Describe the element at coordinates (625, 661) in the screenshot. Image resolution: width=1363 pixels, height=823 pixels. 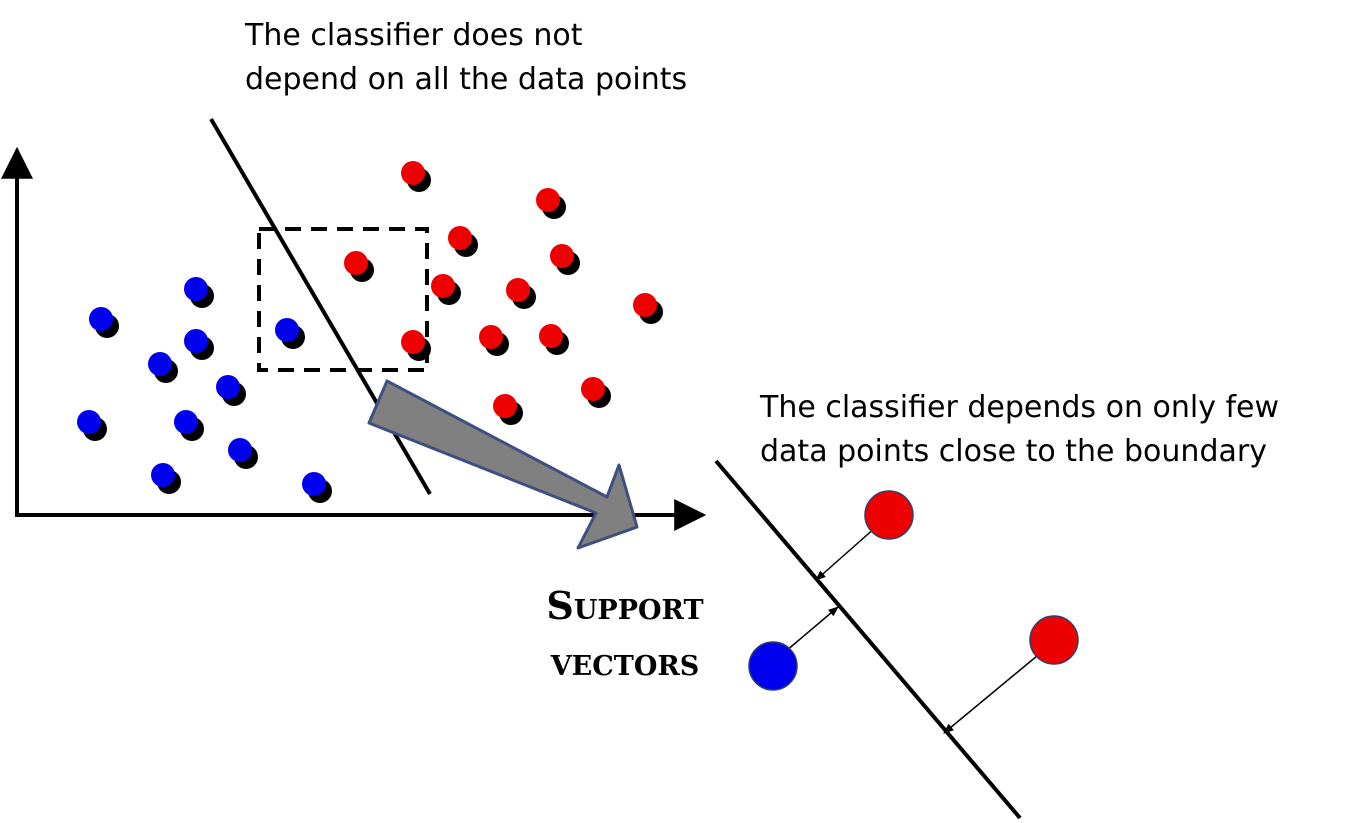
I see `support-vectors-label-line2: vectors` at that location.